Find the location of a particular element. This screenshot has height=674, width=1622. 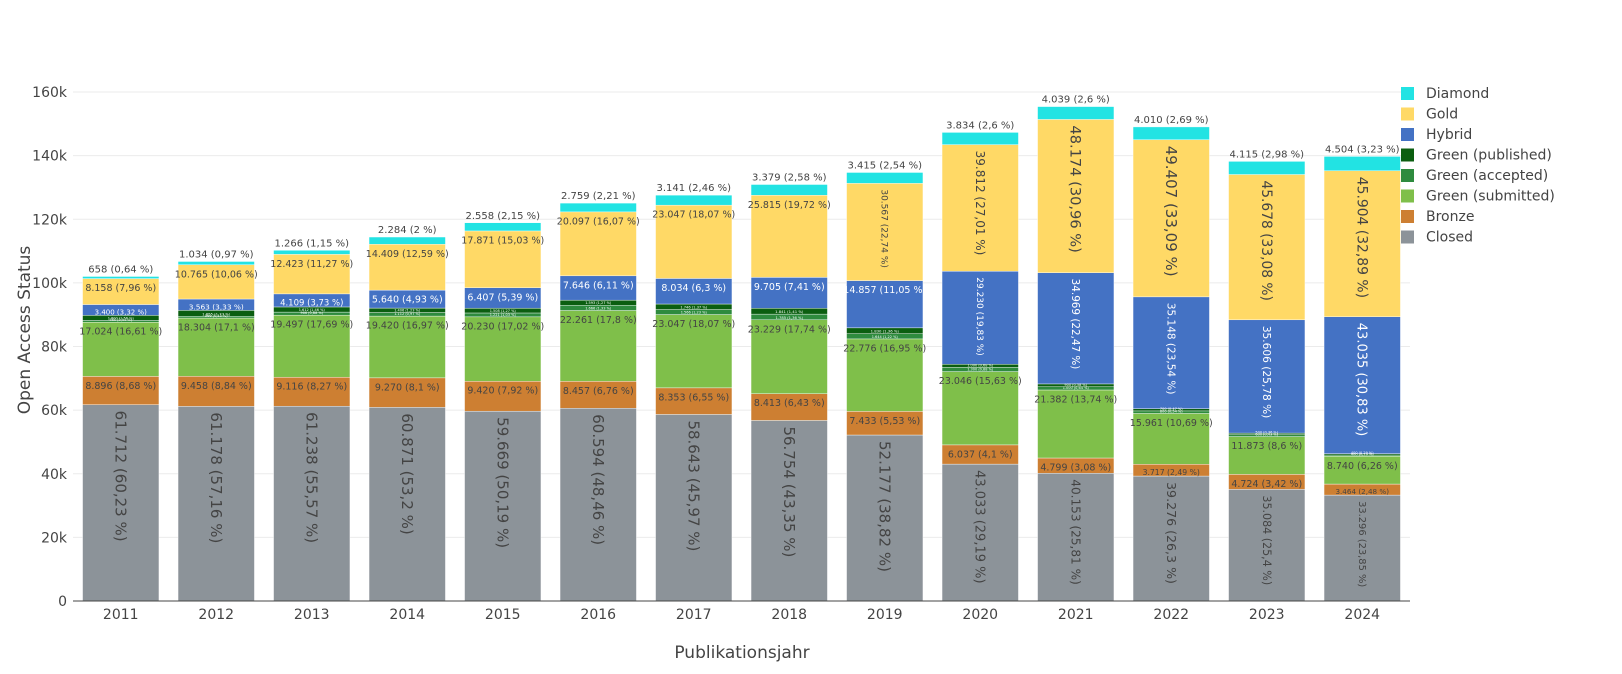

data-label: 7.646 (6,11 %) is located at coordinates (598, 285).